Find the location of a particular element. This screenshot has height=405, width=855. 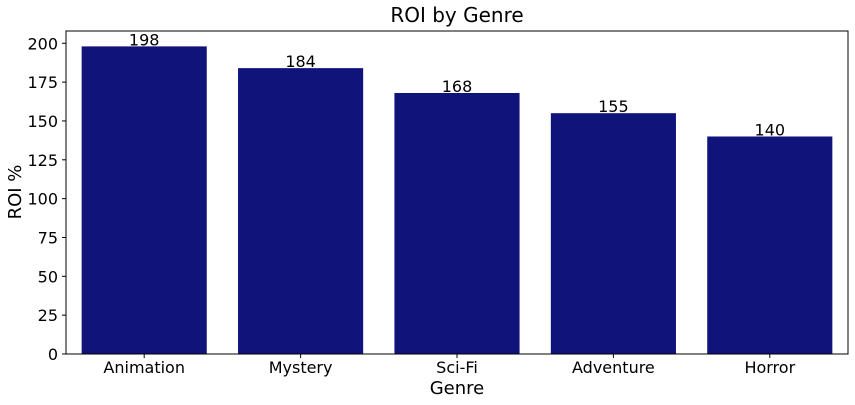

x-tick-label: Mystery is located at coordinates (301, 367).